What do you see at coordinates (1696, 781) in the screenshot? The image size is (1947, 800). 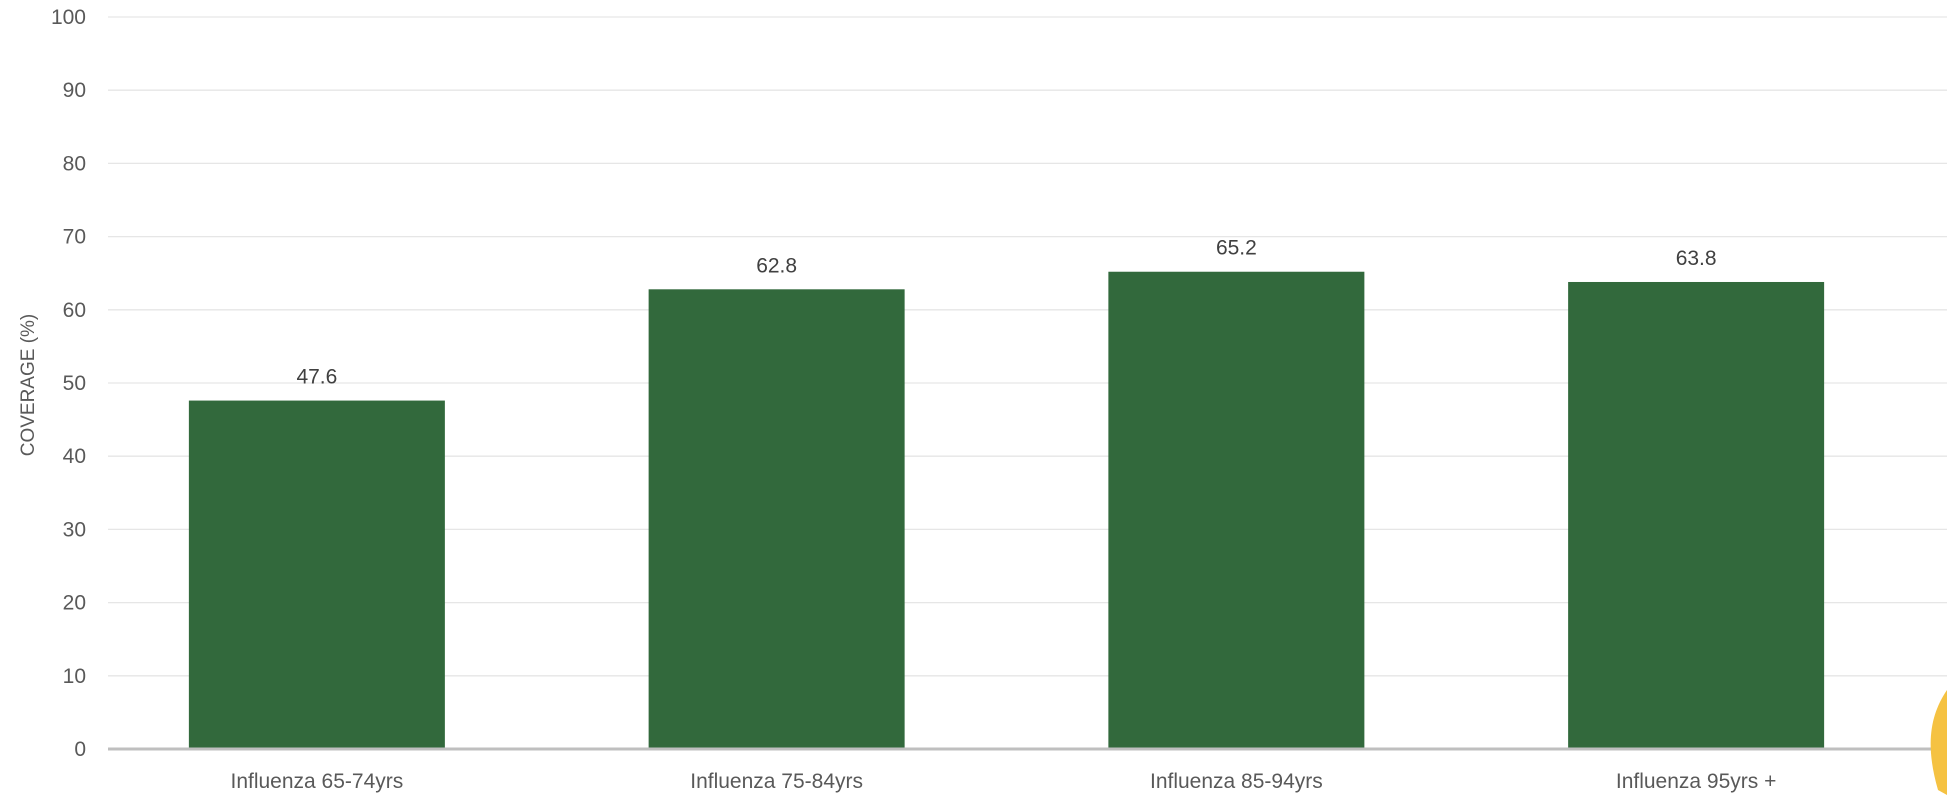 I see `category-label-4: Influenza 95yrs +` at bounding box center [1696, 781].